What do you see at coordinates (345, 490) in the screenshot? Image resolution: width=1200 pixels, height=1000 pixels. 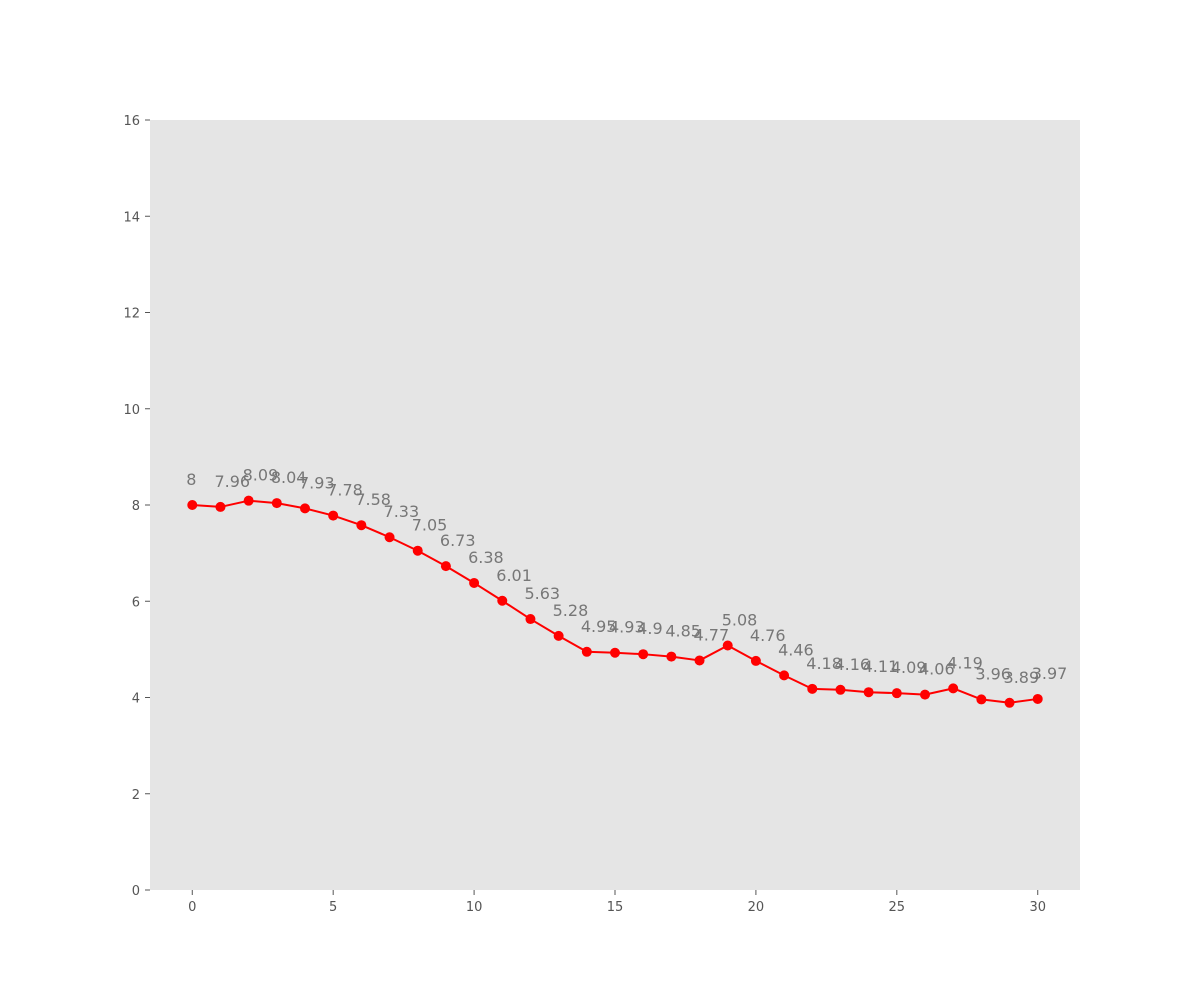 I see `data-label: 7.78` at bounding box center [345, 490].